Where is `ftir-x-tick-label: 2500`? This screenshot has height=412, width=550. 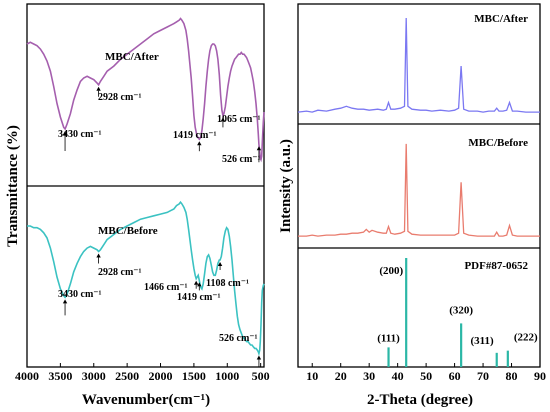
ftir-x-tick-label: 2500 is located at coordinates (127, 376).